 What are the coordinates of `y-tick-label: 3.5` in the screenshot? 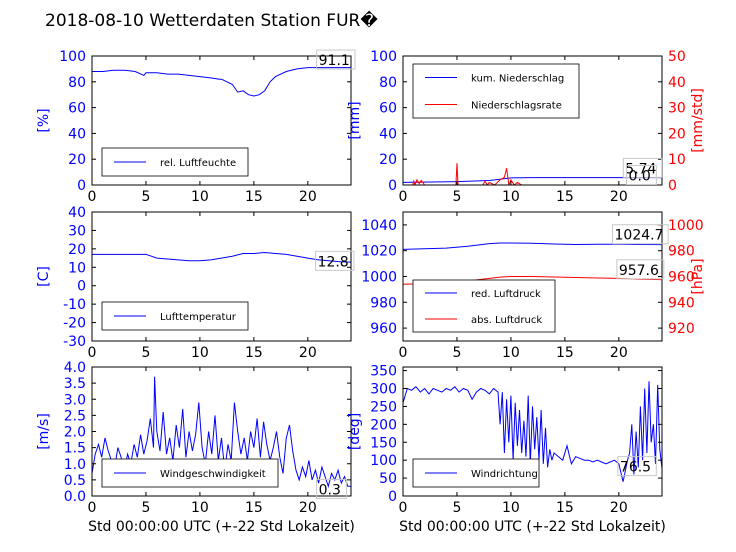 It's located at (75, 384).